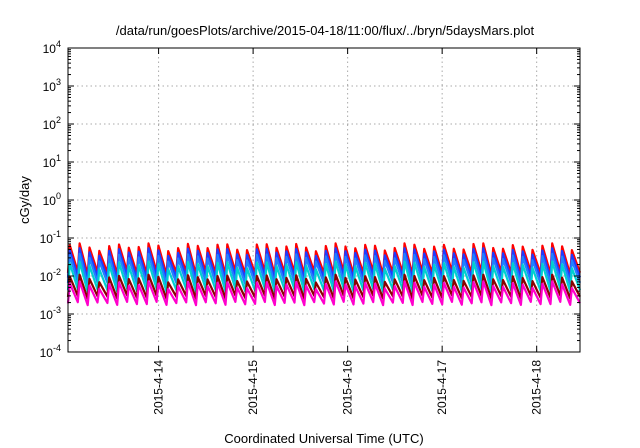  Describe the element at coordinates (159, 387) in the screenshot. I see `x-tick-label: 2015-4-14` at that location.